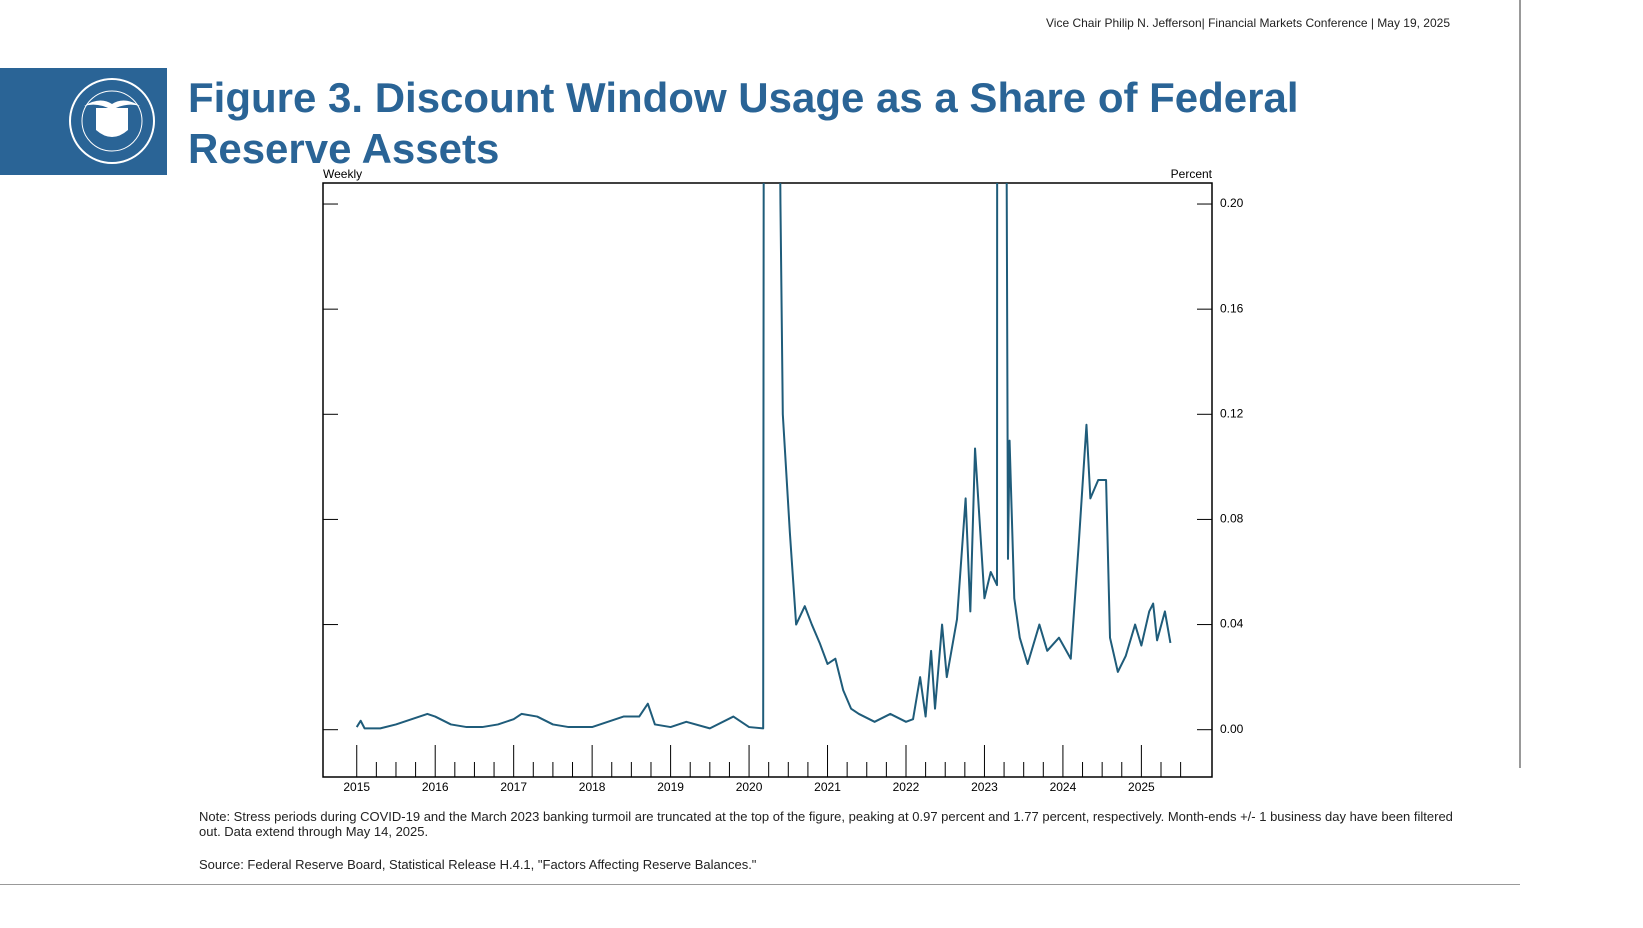  I want to click on logo-band, so click(83, 121).